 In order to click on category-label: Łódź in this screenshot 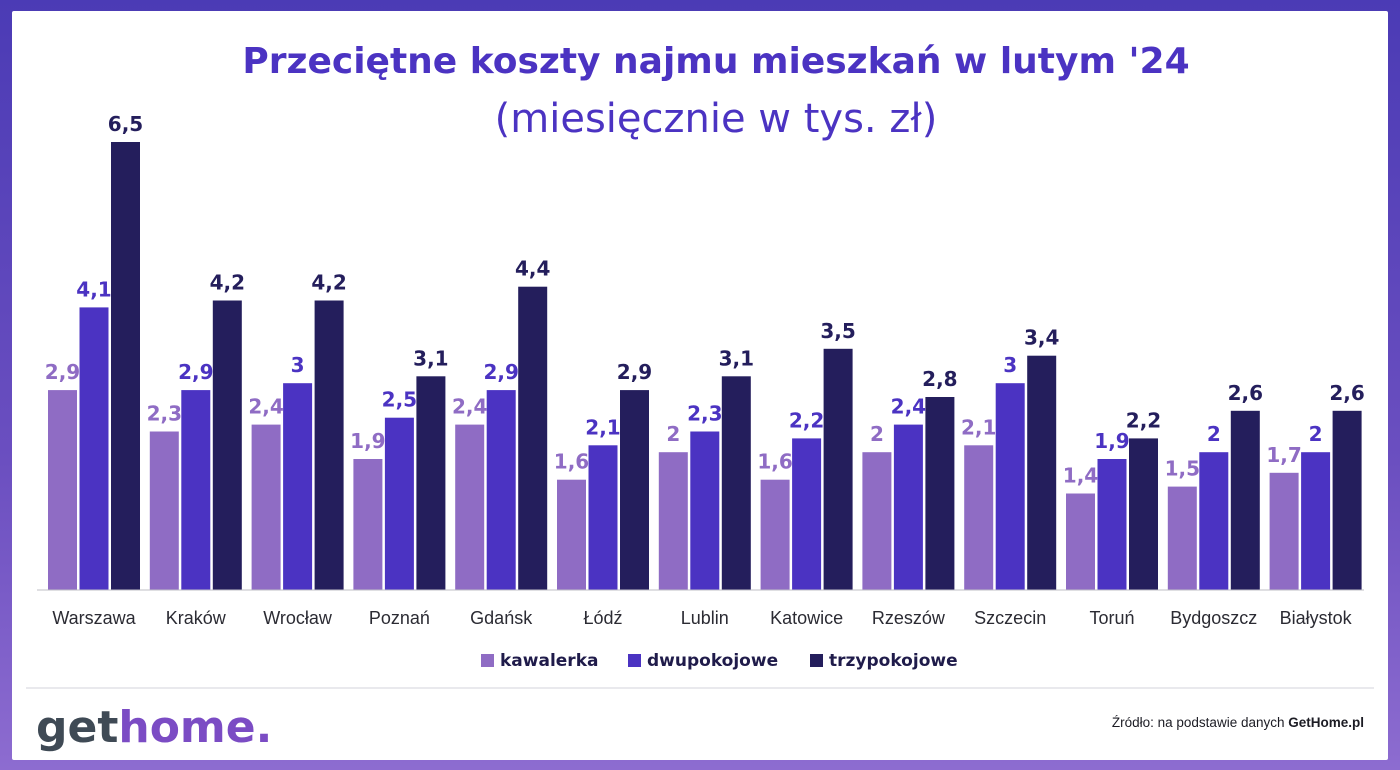, I will do `click(602, 618)`.